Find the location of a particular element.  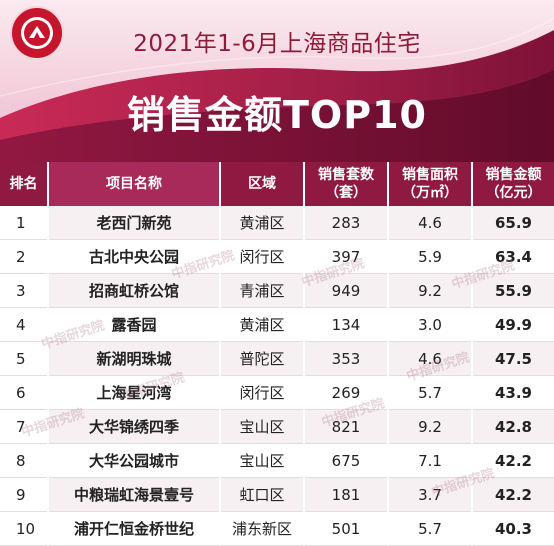

table-row: 4 露香园 黄浦区 134 3.0 49.9 is located at coordinates (277, 324).